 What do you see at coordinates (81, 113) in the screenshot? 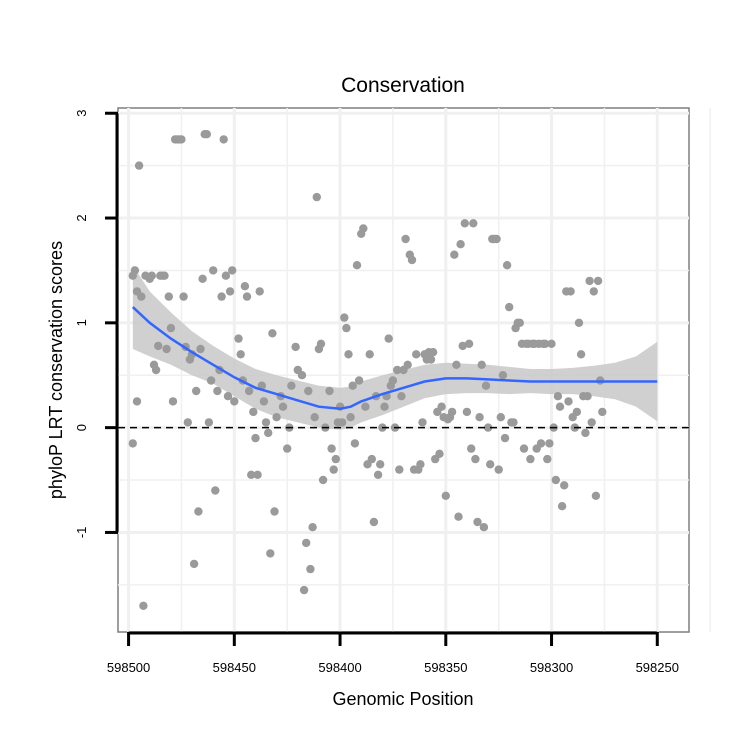
I see `y-tick-label: 3` at bounding box center [81, 113].